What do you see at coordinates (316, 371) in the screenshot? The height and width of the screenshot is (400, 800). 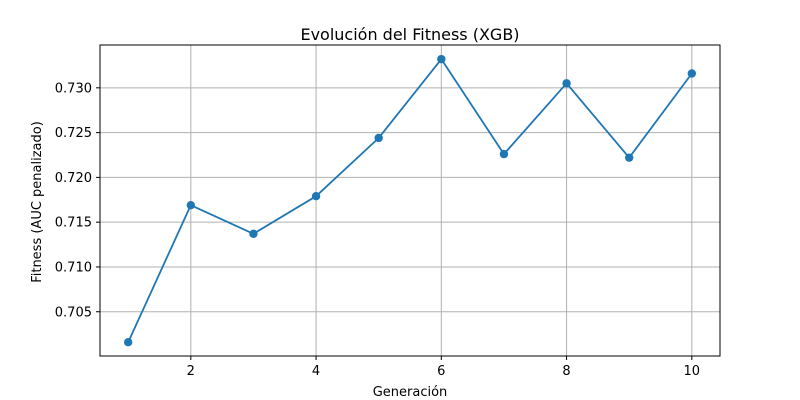 I see `x-tick-label: 4` at bounding box center [316, 371].